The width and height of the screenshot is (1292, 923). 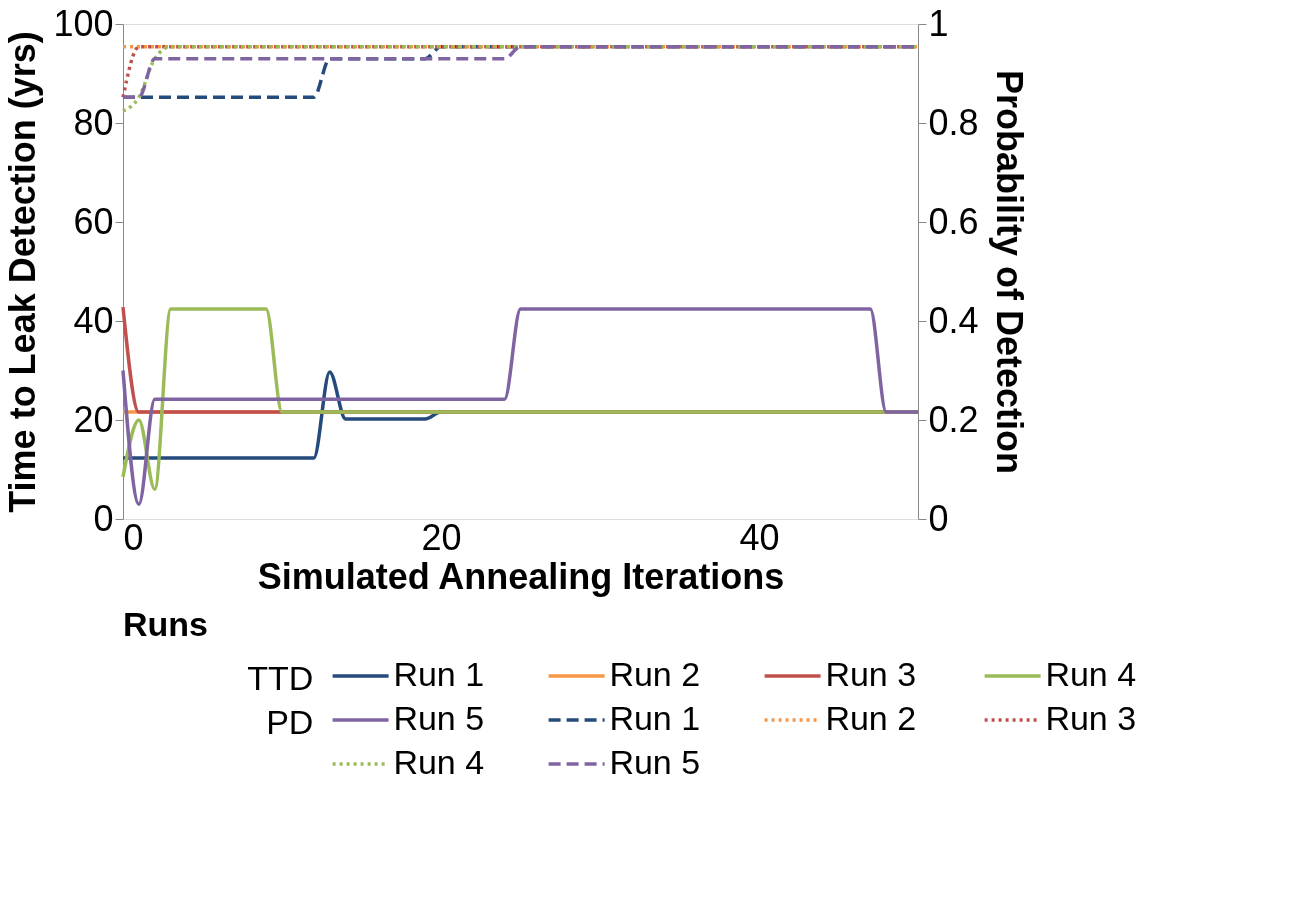 I want to click on y-tick-label: 60, so click(x=93, y=221).